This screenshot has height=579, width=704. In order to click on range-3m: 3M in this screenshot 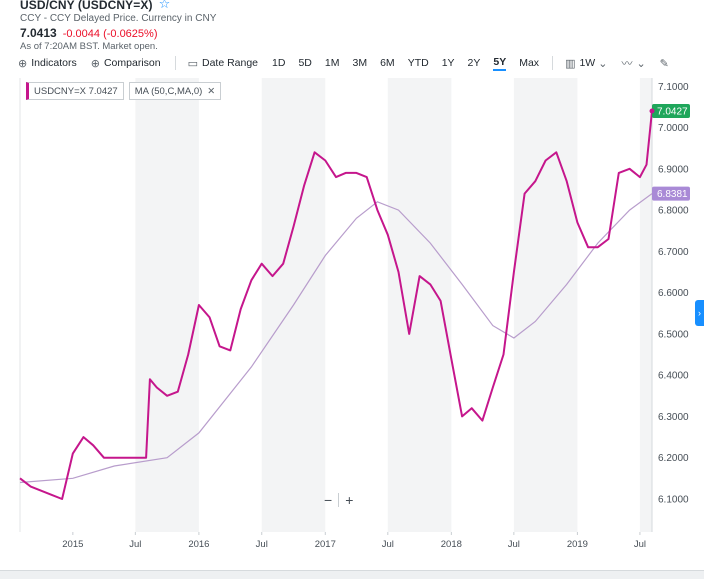, I will do `click(360, 63)`.